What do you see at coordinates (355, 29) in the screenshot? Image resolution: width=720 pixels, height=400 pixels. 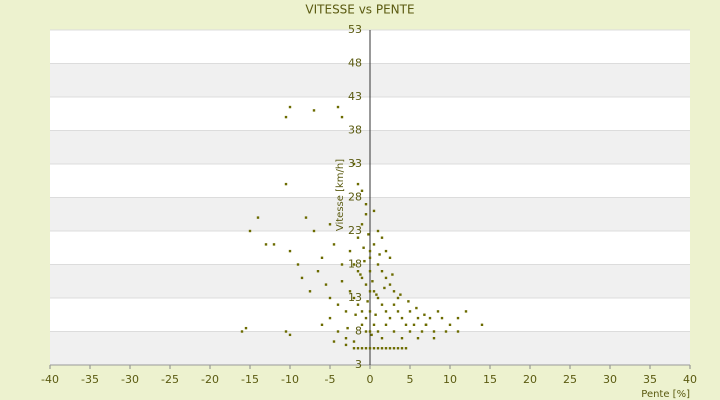 I see `y-tick-label: 53` at bounding box center [355, 29].